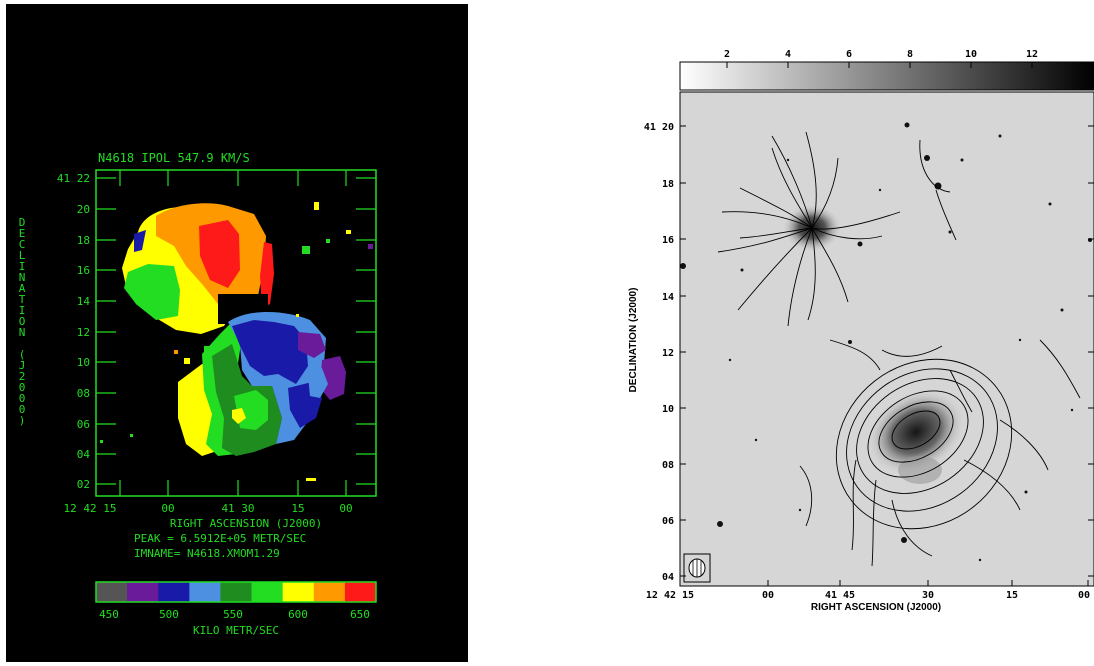  I want to click on colorbar-tick-label: 650, so click(360, 614).